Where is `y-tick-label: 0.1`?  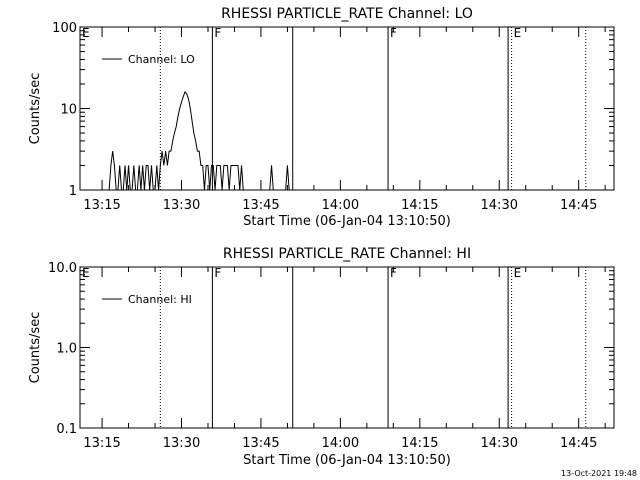
y-tick-label: 0.1 is located at coordinates (66, 429).